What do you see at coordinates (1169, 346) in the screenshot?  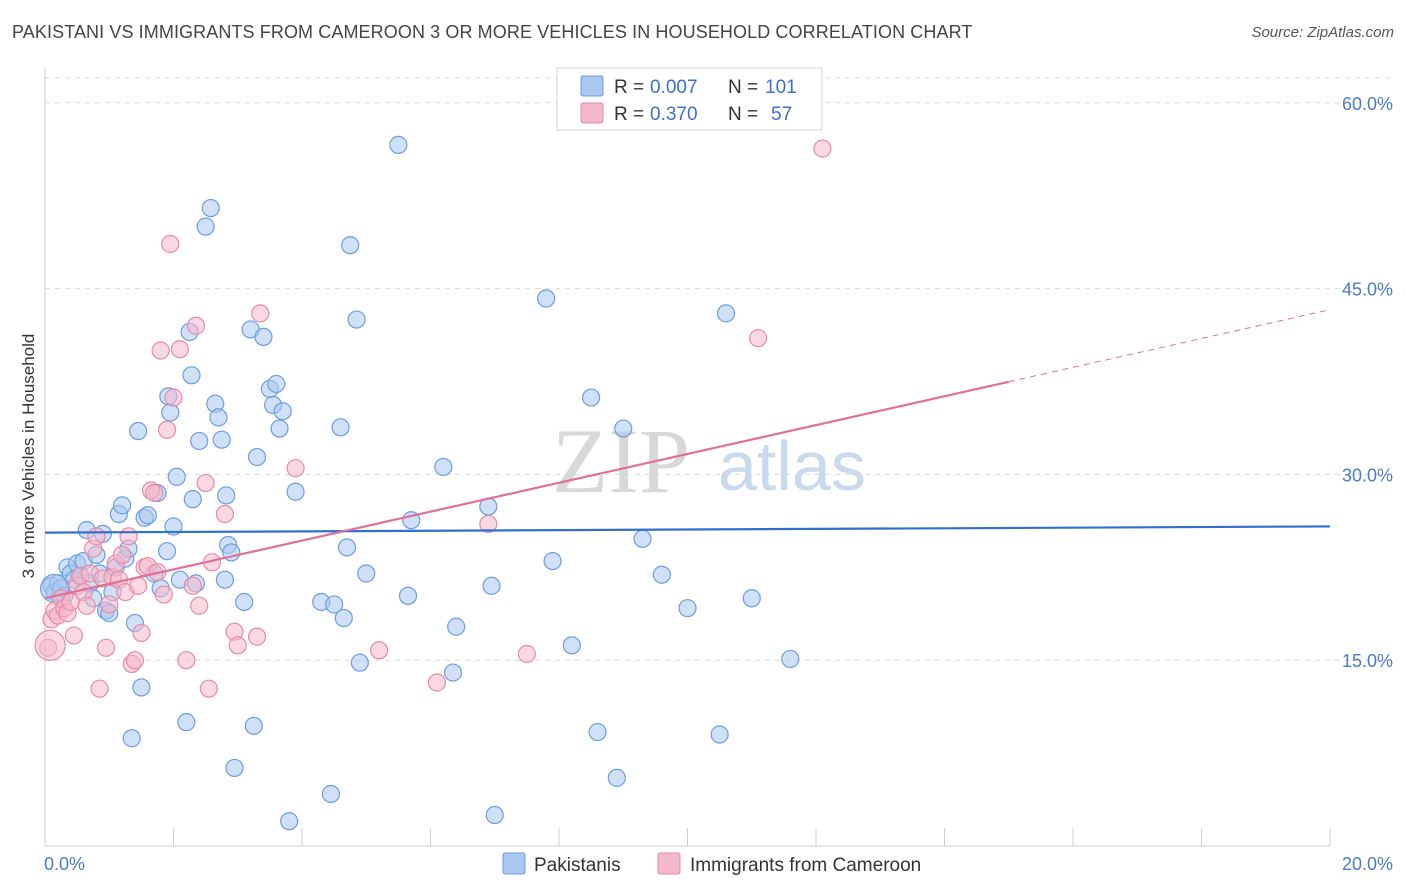 I see `cameroon-trend-line-extension` at bounding box center [1169, 346].